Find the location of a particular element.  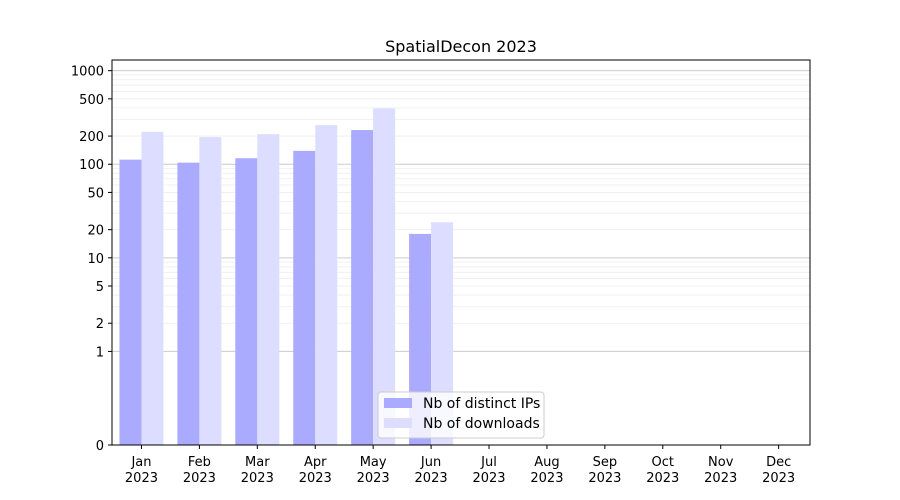

x-tick-label: Aug 2023 is located at coordinates (546, 470).